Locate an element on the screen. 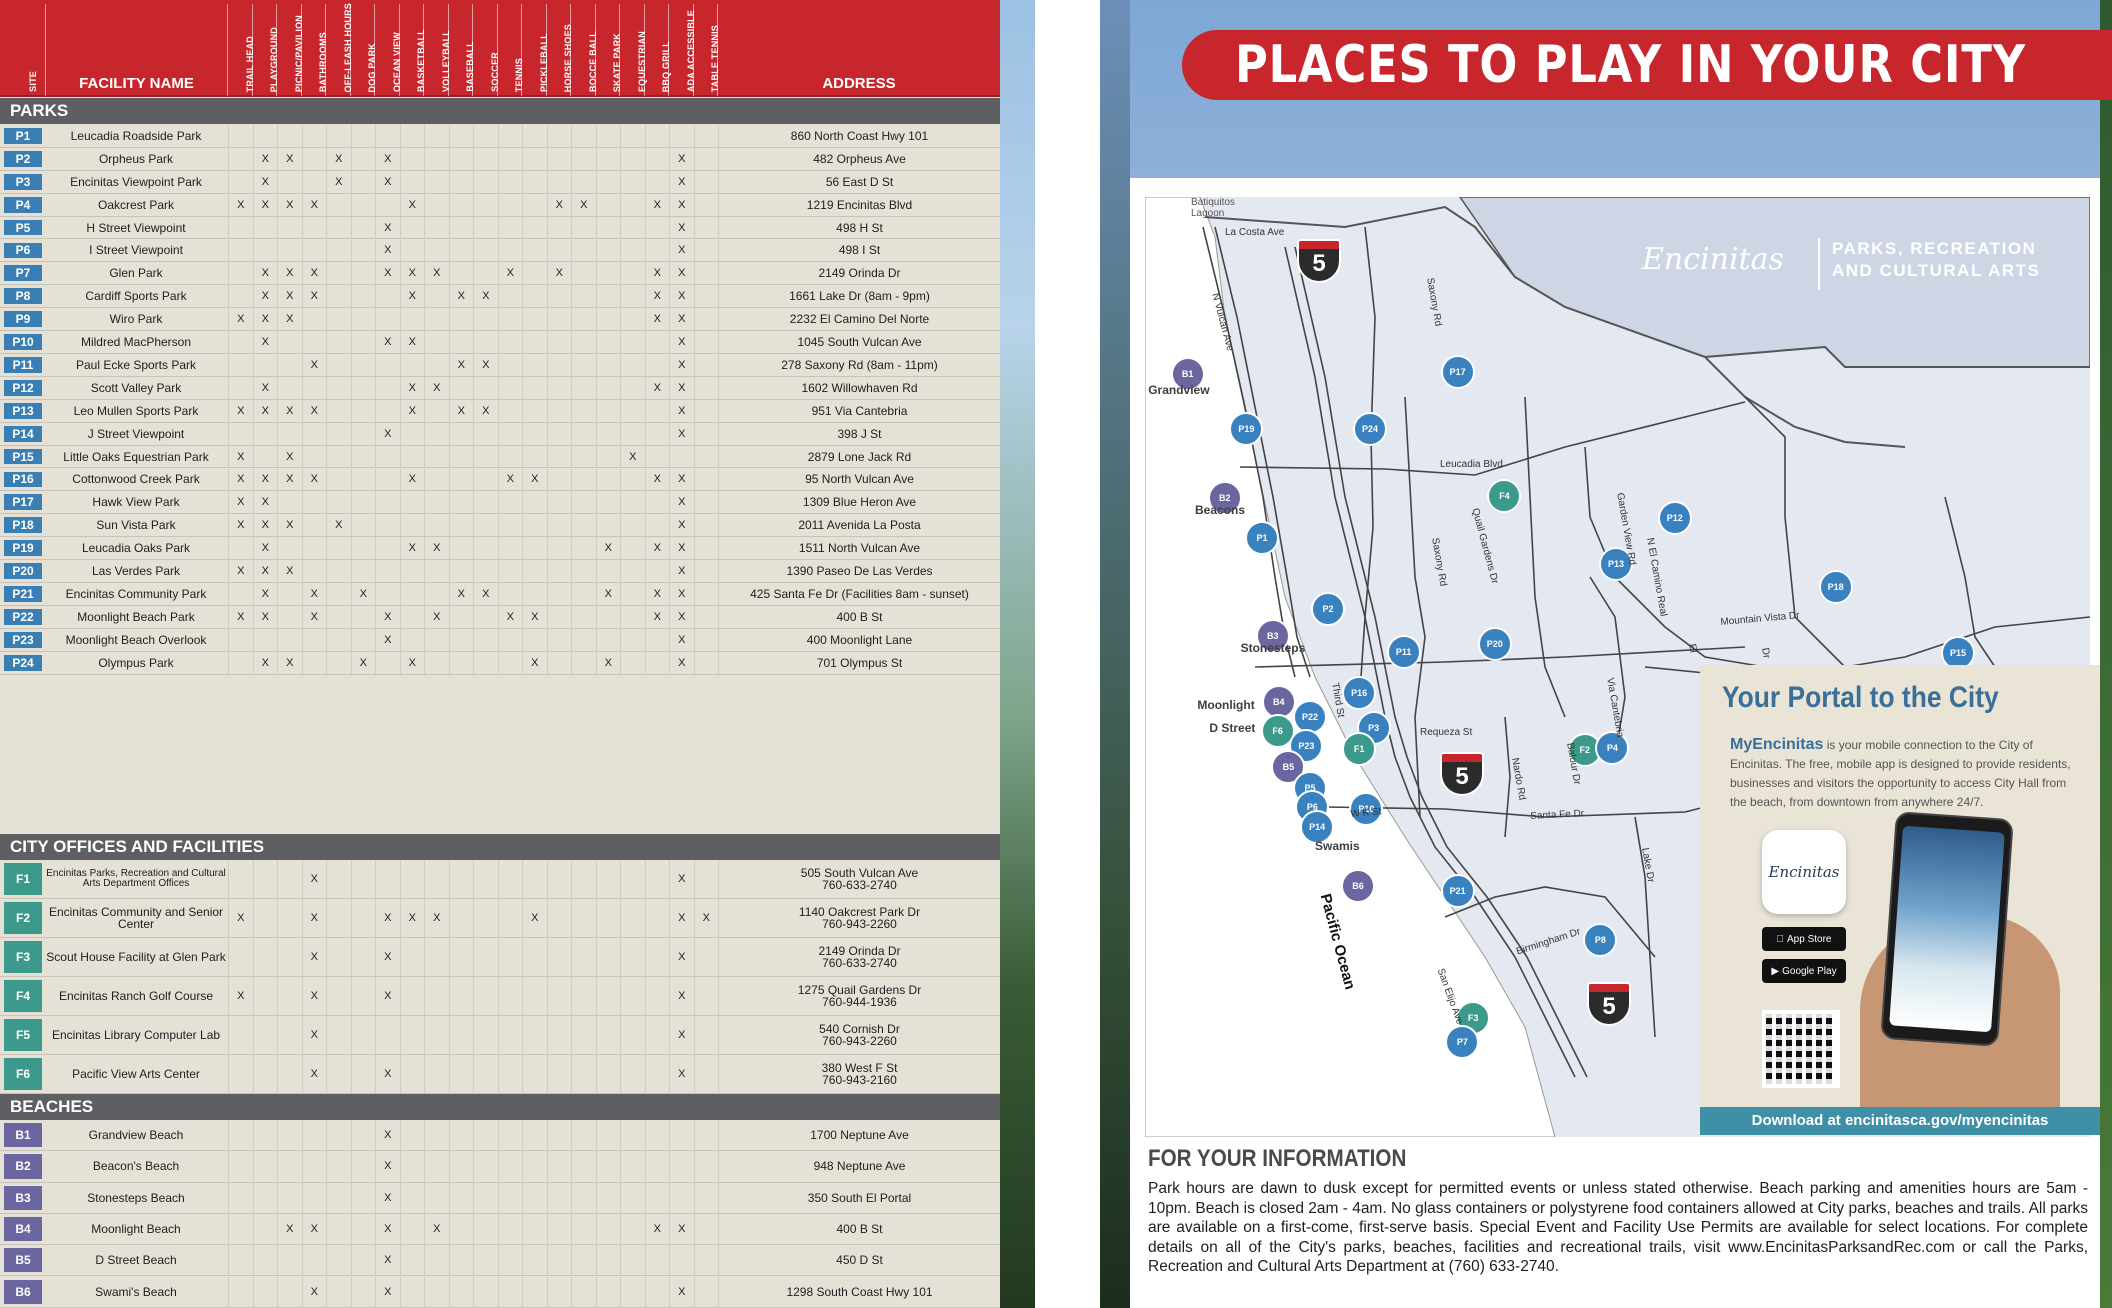 The image size is (2112, 1308). map-pin: B4 is located at coordinates (1278, 702).